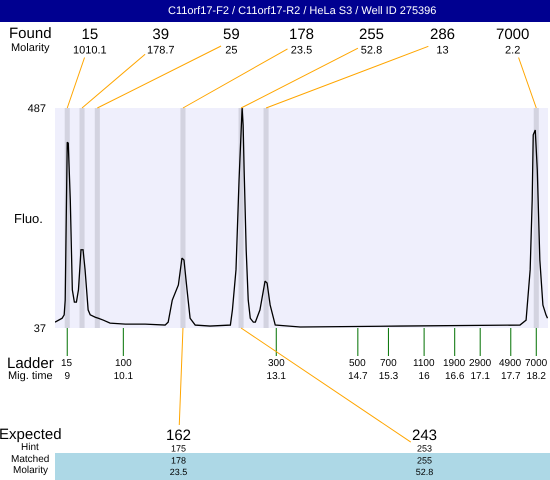  What do you see at coordinates (513, 41) in the screenshot?
I see `annotation: 7000 2.2` at bounding box center [513, 41].